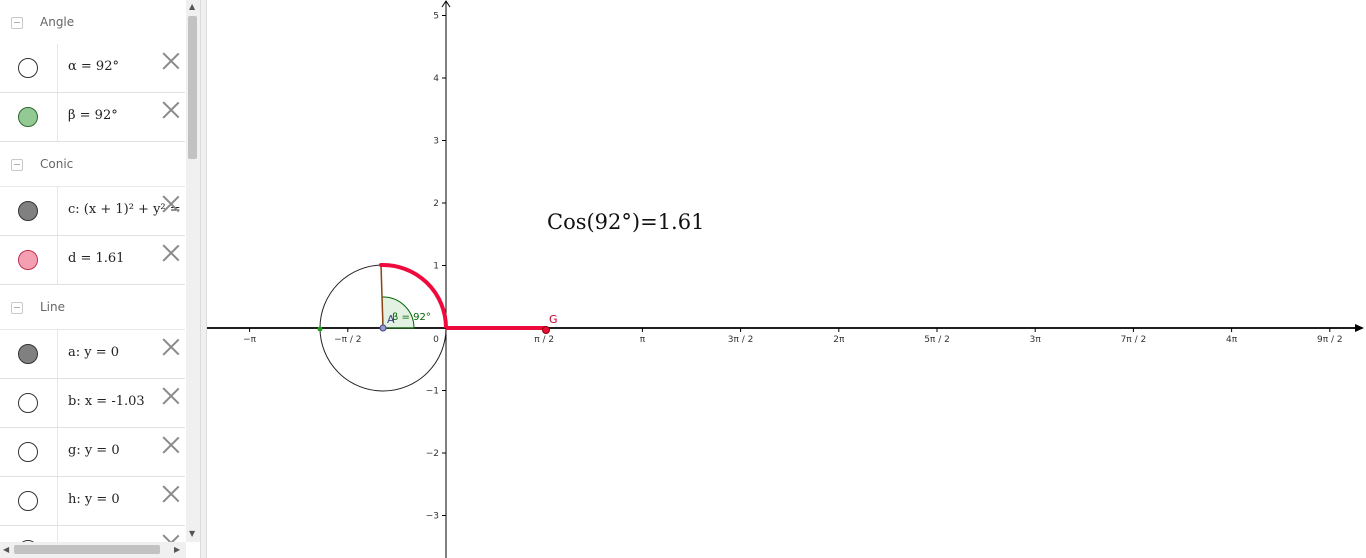  Describe the element at coordinates (92, 307) in the screenshot. I see `category-line: Line` at that location.